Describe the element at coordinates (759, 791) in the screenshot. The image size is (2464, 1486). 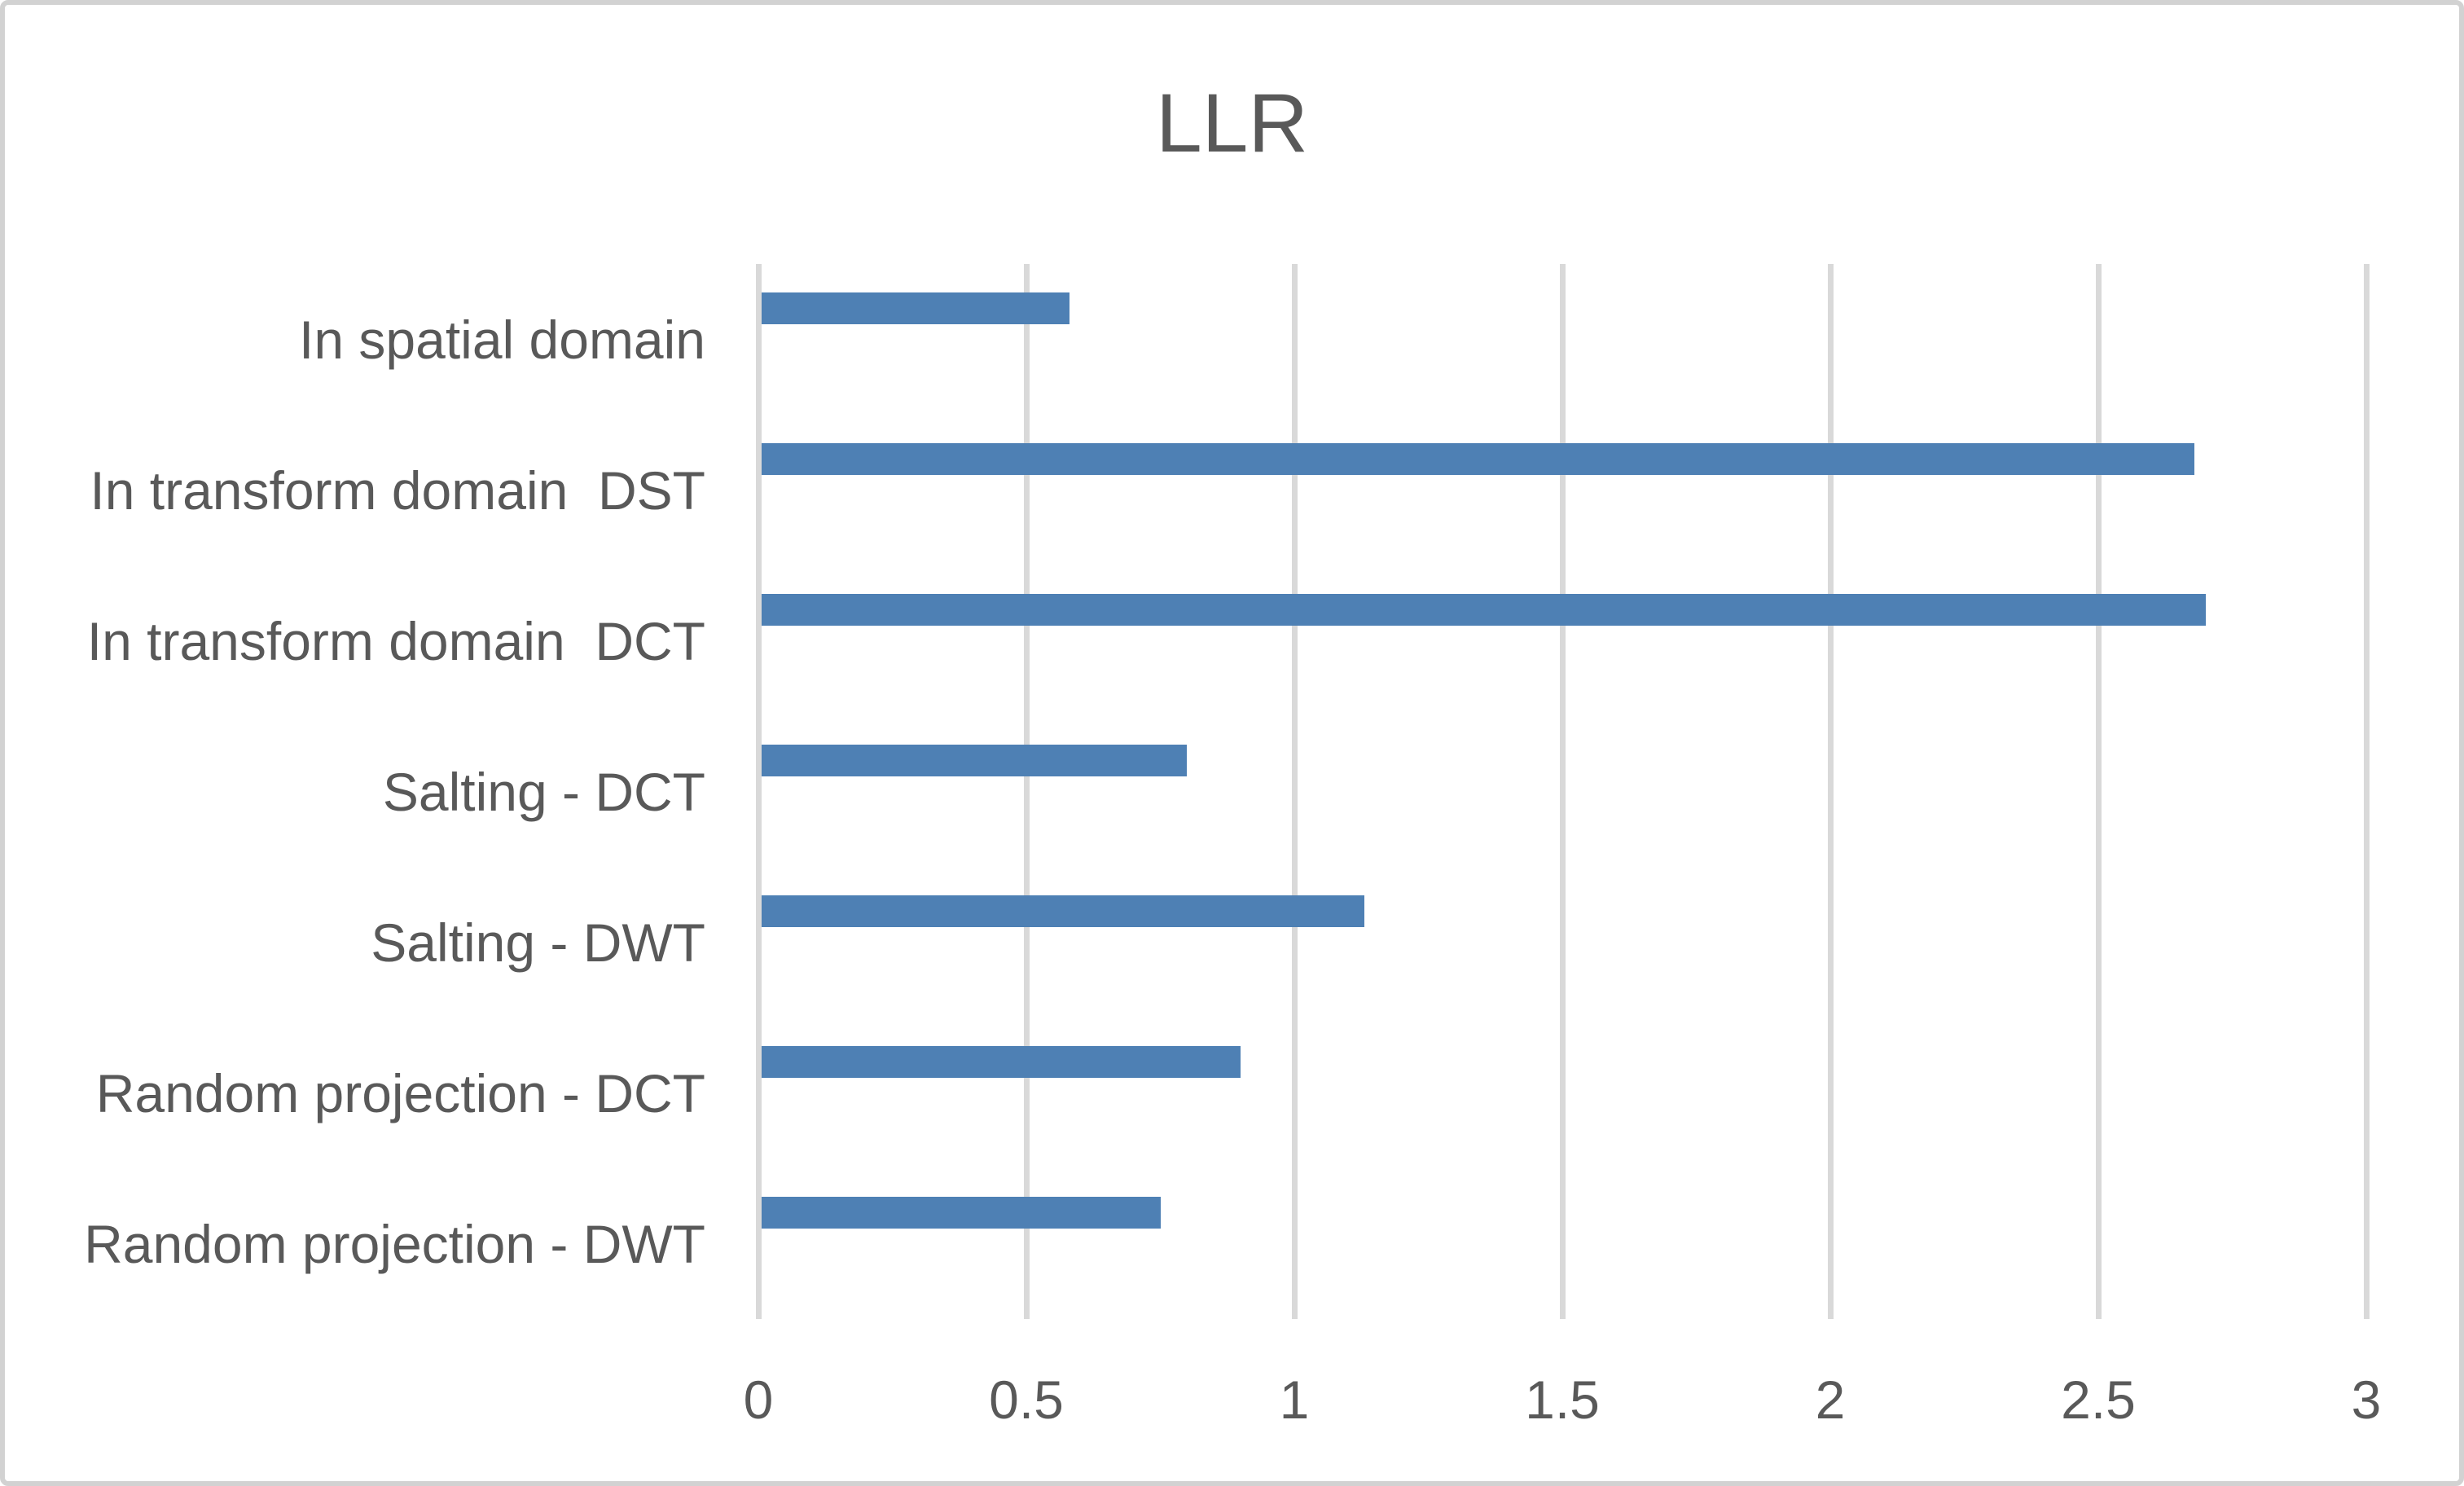
I see `value-axis-line` at that location.